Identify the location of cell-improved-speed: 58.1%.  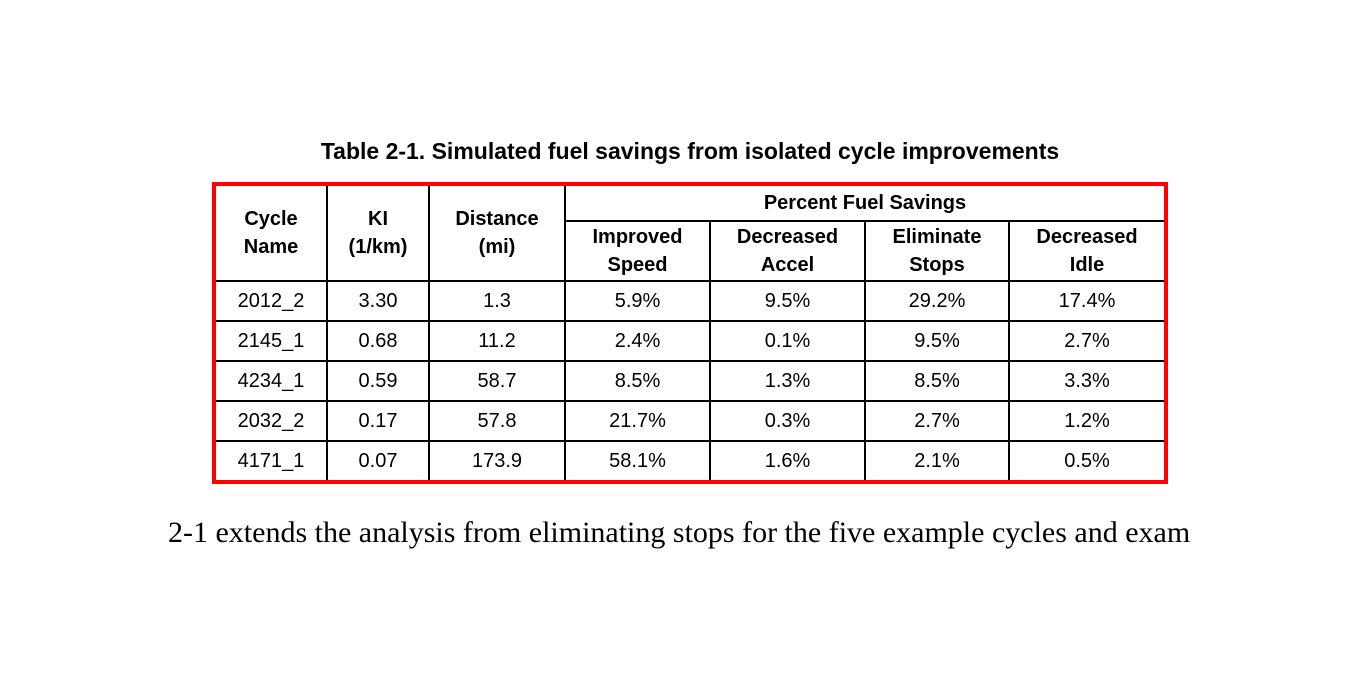
(638, 460).